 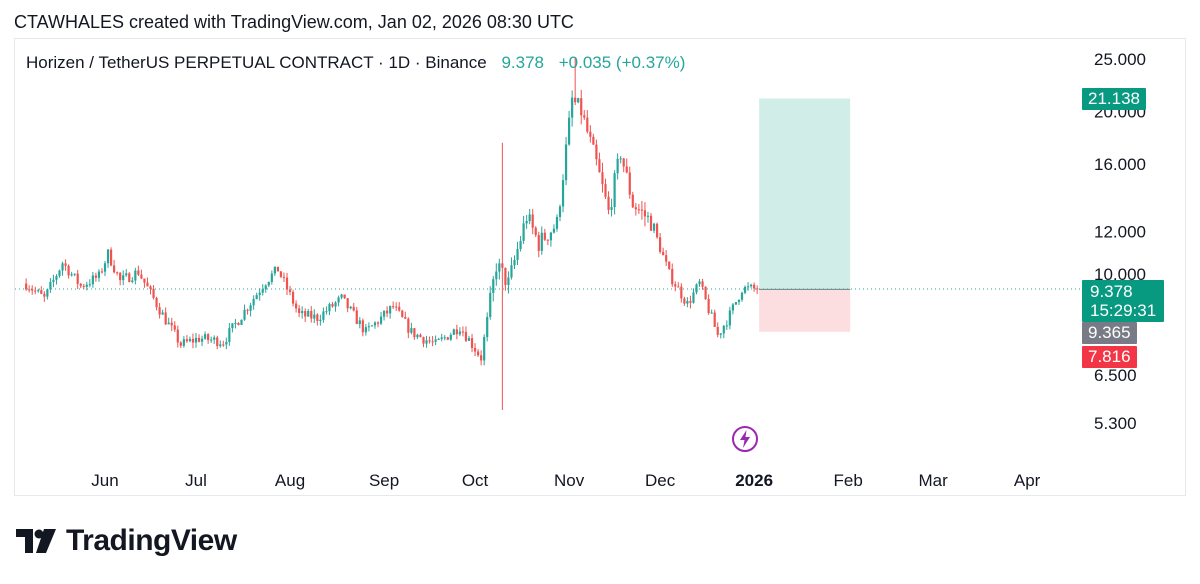 What do you see at coordinates (1120, 231) in the screenshot?
I see `y-tick-label: 12.000` at bounding box center [1120, 231].